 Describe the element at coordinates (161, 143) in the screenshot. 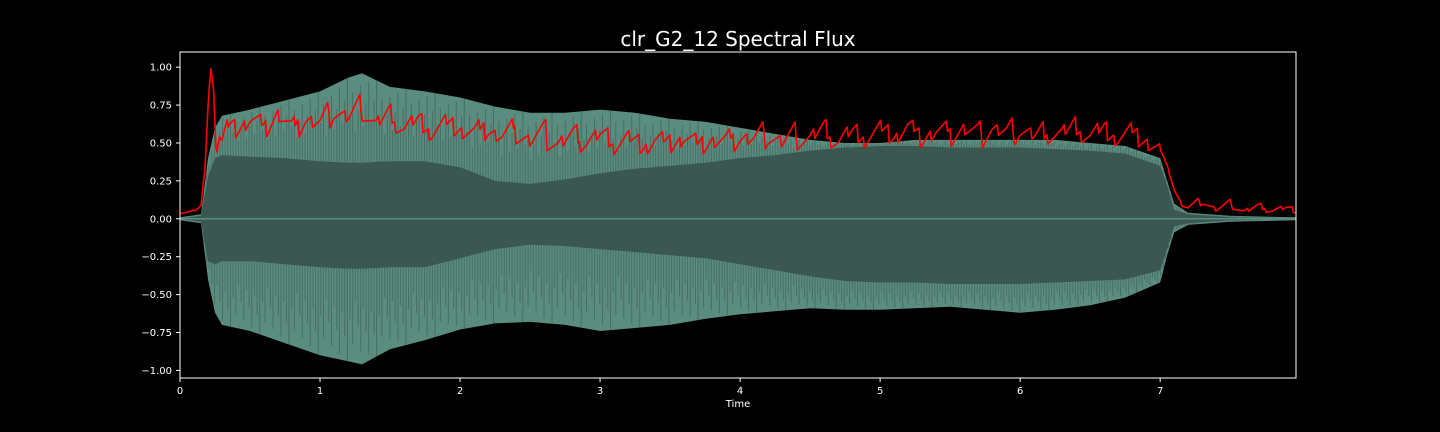

I see `y-tick-label: 0.50` at that location.